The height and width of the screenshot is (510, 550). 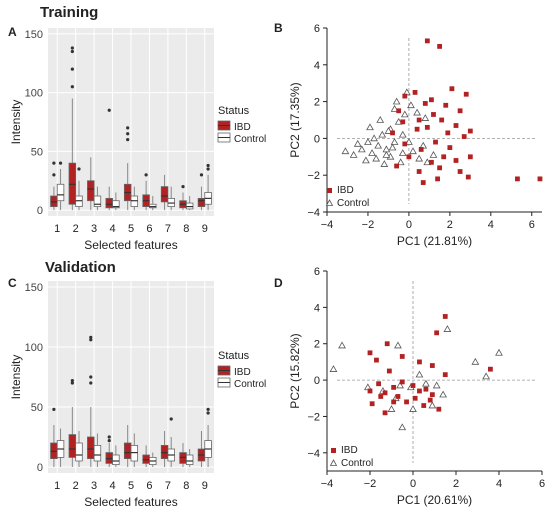 What do you see at coordinates (12, 283) in the screenshot?
I see `panel-letter: C` at bounding box center [12, 283].